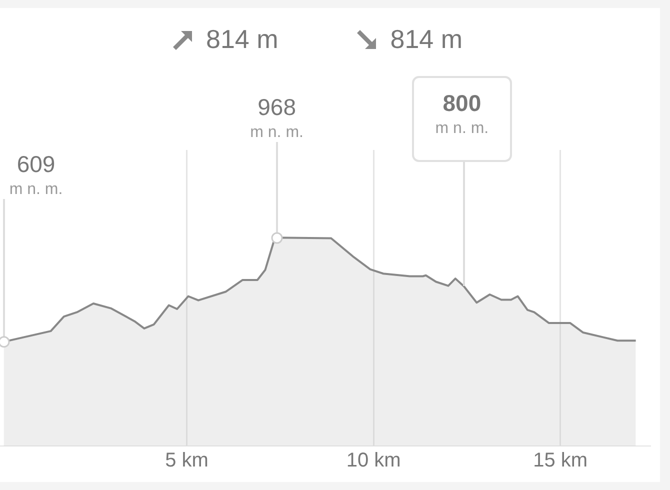 The height and width of the screenshot is (490, 670). Describe the element at coordinates (186, 461) in the screenshot. I see `x-tick-label: 5 km` at that location.